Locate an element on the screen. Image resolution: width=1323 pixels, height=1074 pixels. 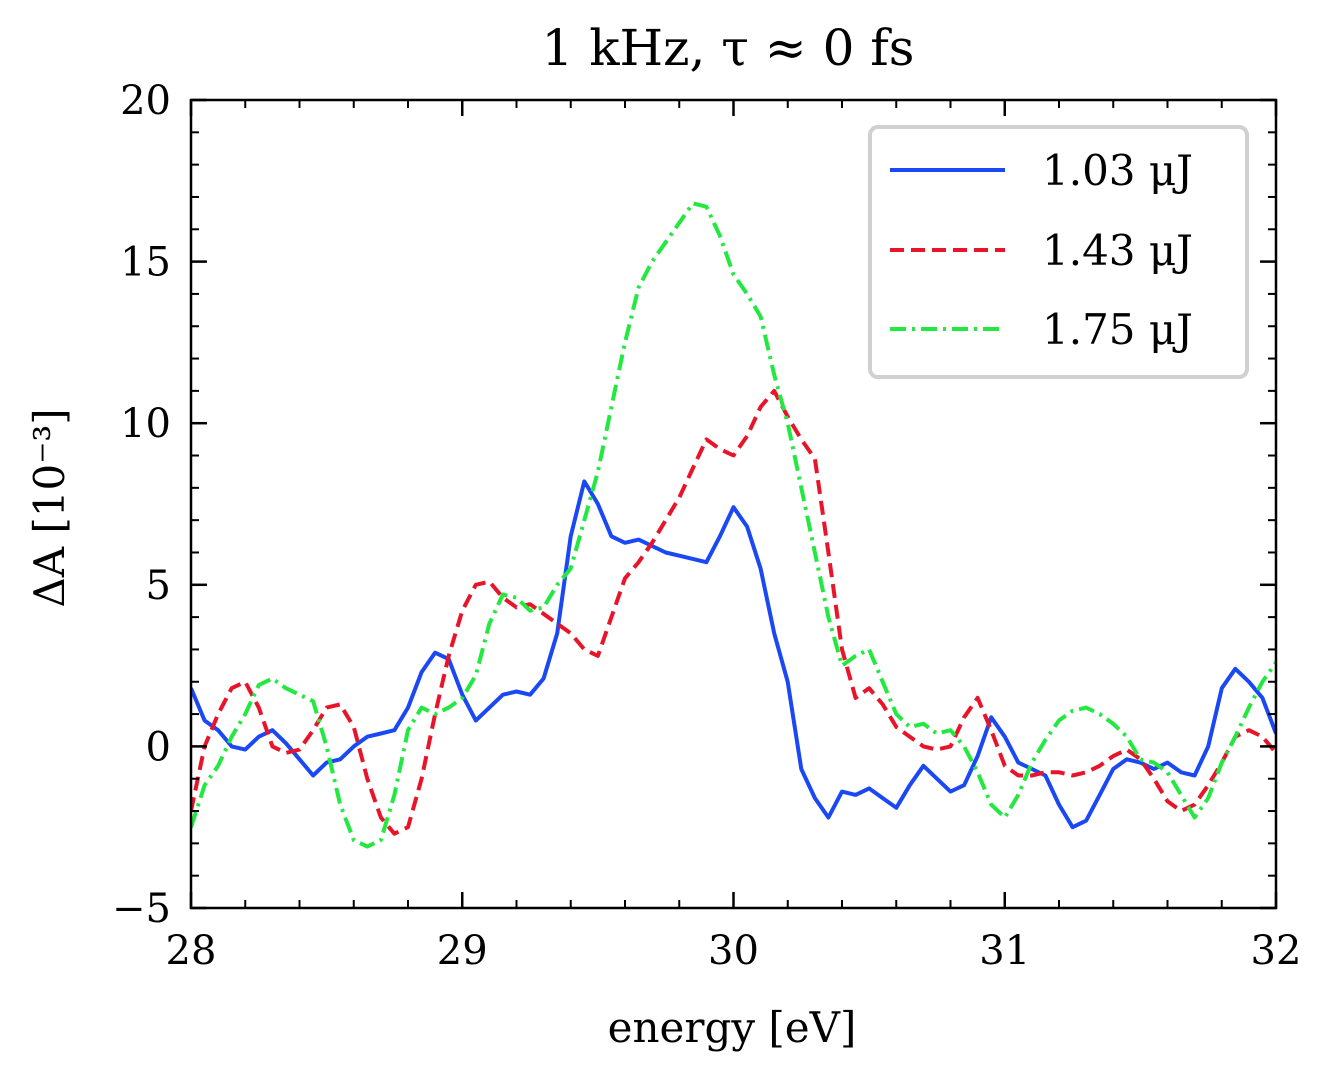
x-axis-label: energy [eV] is located at coordinates (732, 1027).